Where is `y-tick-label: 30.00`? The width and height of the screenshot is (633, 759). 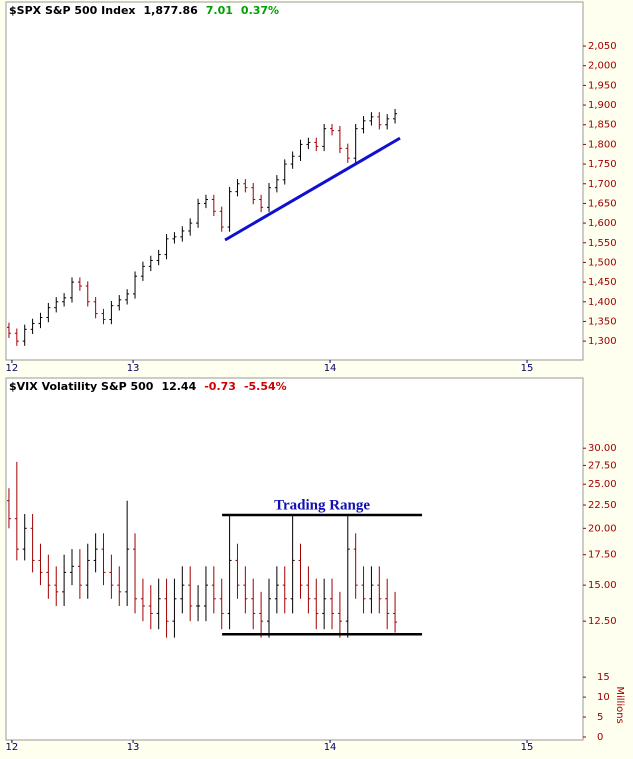 y-tick-label: 30.00 is located at coordinates (602, 448).